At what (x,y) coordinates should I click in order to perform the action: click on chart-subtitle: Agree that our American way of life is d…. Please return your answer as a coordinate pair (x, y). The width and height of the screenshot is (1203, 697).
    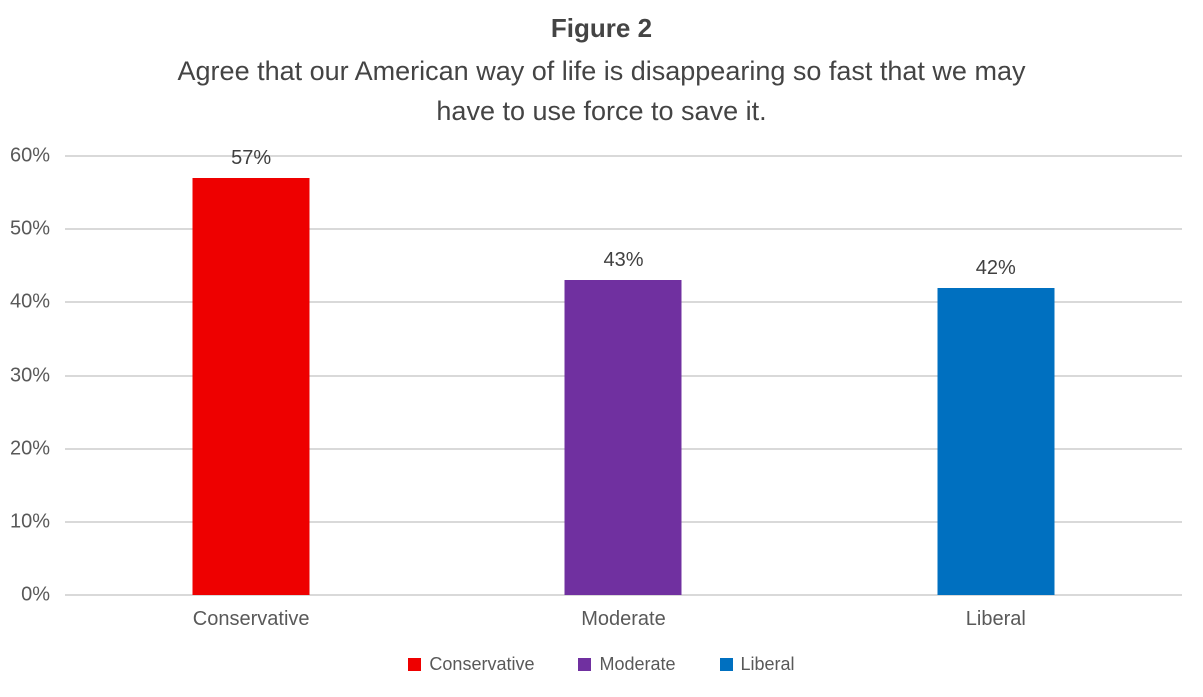
    Looking at the image, I should click on (601, 91).